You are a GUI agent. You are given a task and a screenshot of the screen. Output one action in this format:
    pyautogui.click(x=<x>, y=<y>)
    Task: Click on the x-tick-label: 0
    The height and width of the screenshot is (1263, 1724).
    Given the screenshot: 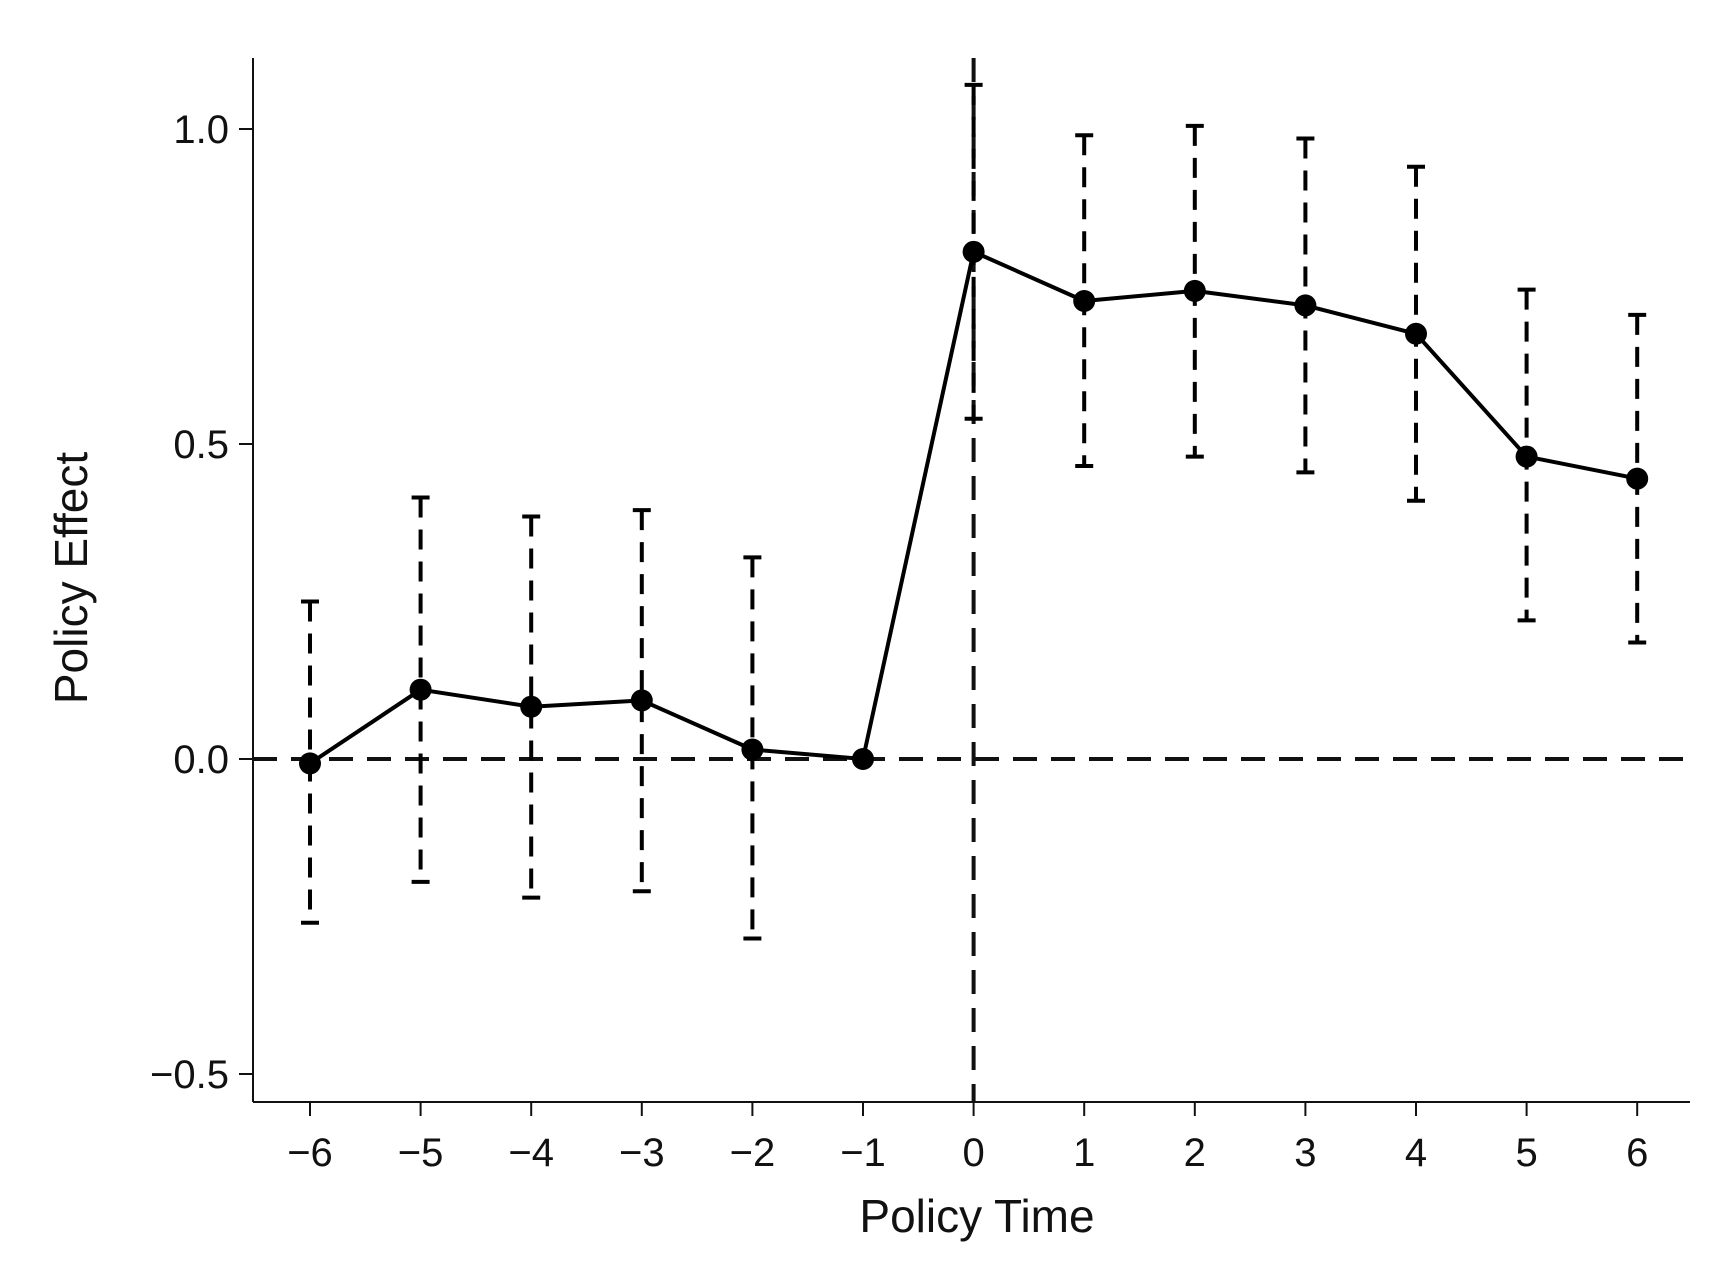 What is the action you would take?
    pyautogui.click(x=973, y=1153)
    